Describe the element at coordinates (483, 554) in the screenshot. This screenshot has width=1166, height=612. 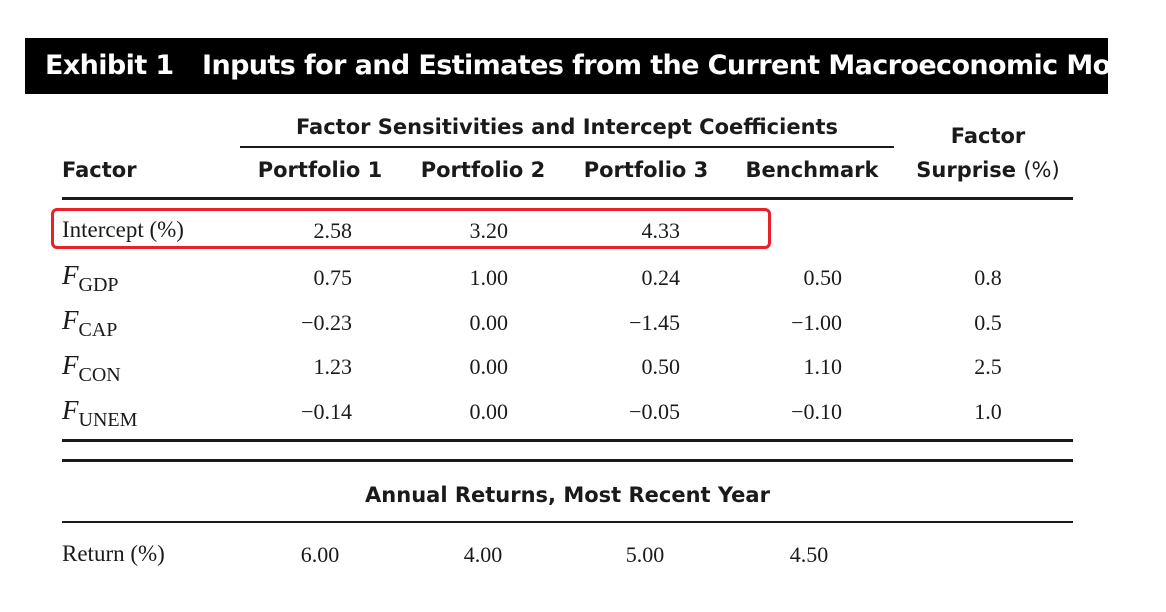
I see `return-cell: 4.00` at that location.